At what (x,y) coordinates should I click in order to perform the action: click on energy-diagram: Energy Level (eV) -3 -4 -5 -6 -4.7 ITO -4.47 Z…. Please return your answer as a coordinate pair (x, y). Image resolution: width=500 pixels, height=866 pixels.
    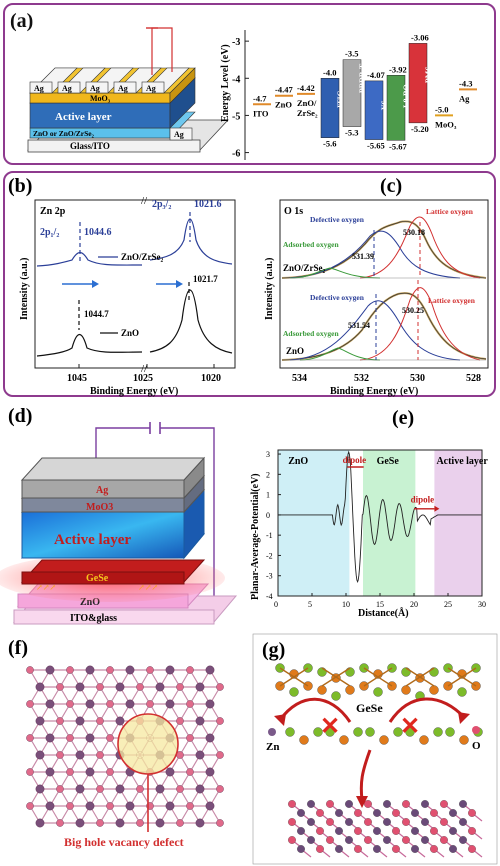
    Looking at the image, I should click on (348, 95).